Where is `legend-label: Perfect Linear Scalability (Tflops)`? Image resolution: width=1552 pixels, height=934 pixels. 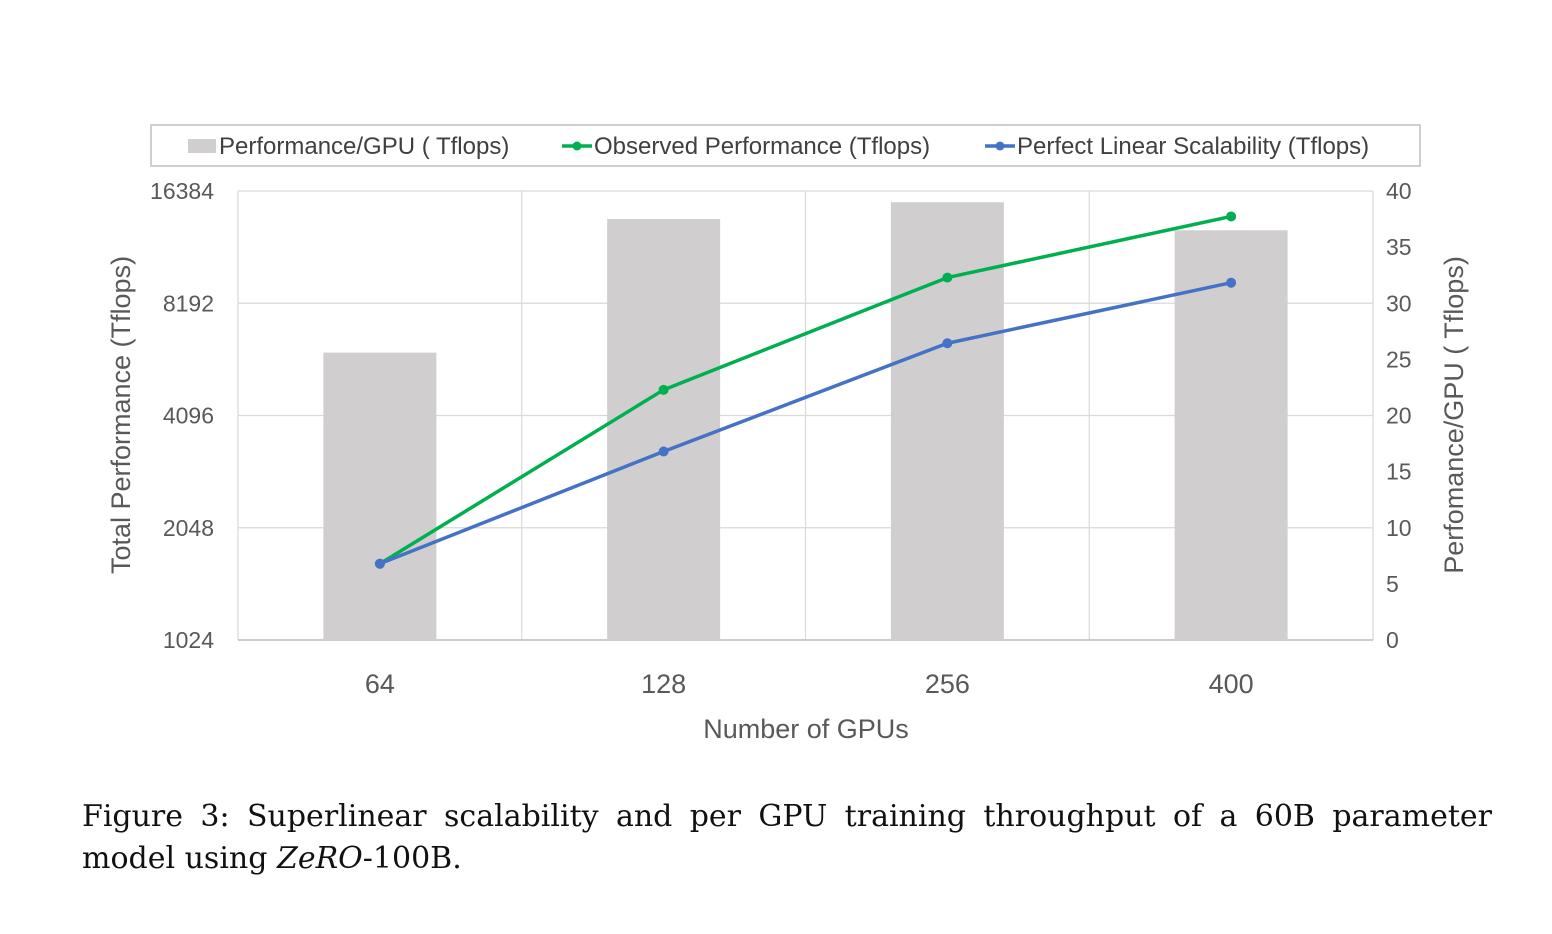 legend-label: Perfect Linear Scalability (Tflops) is located at coordinates (1193, 146).